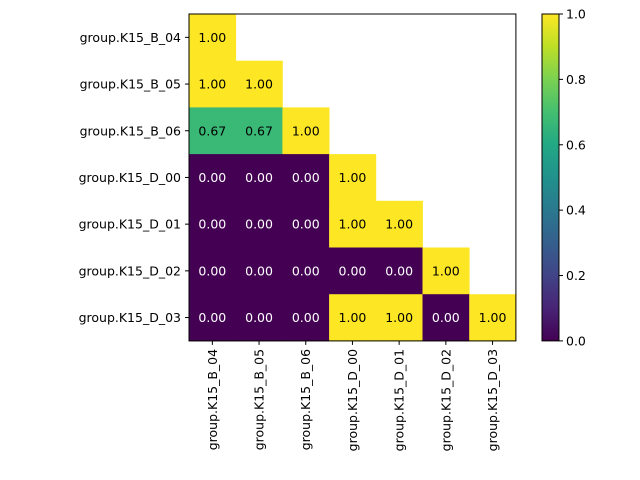  I want to click on heatmap-cell-r6-c3, so click(353, 318).